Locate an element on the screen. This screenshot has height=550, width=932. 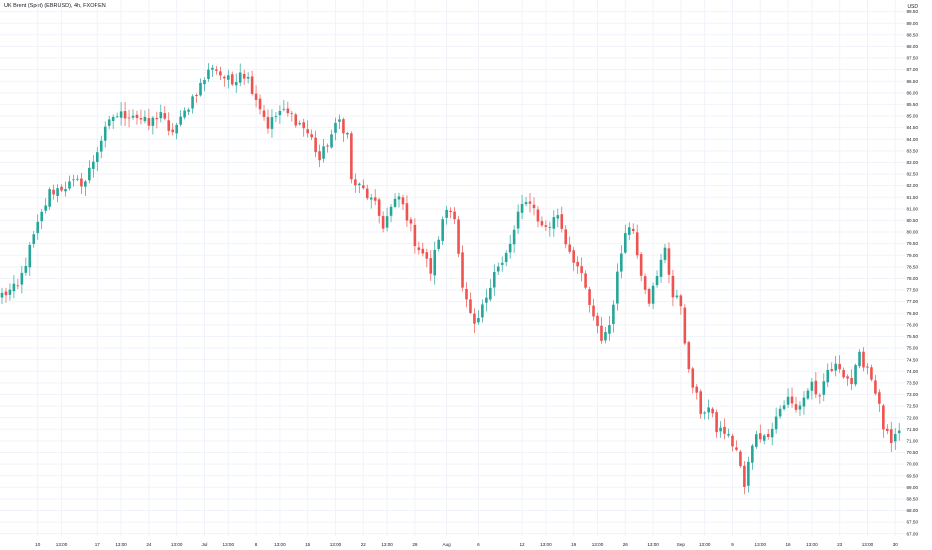
y-tick-label: 69.00 is located at coordinates (913, 487).